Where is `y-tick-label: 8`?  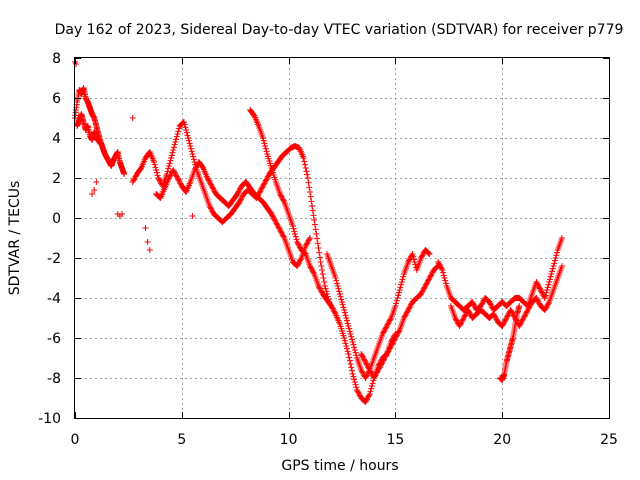 y-tick-label: 8 is located at coordinates (56, 59).